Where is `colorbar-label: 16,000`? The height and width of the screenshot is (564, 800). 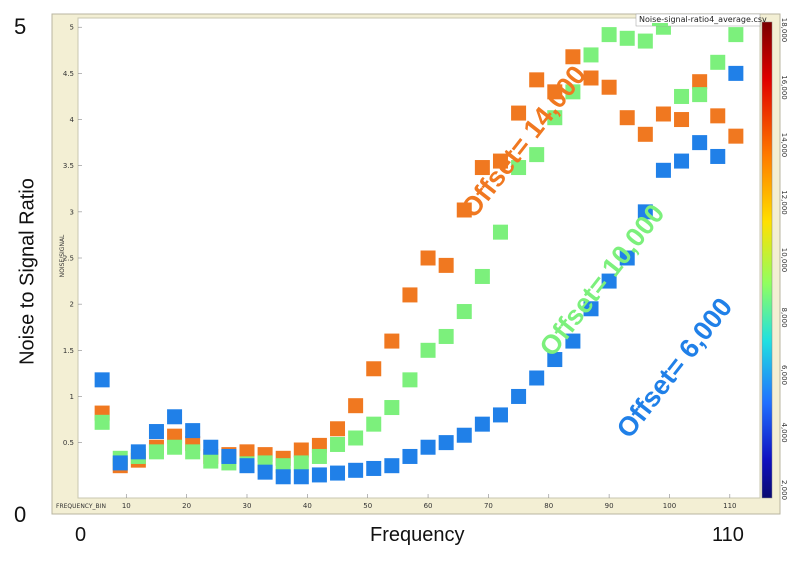
colorbar-label: 16,000 is located at coordinates (784, 87).